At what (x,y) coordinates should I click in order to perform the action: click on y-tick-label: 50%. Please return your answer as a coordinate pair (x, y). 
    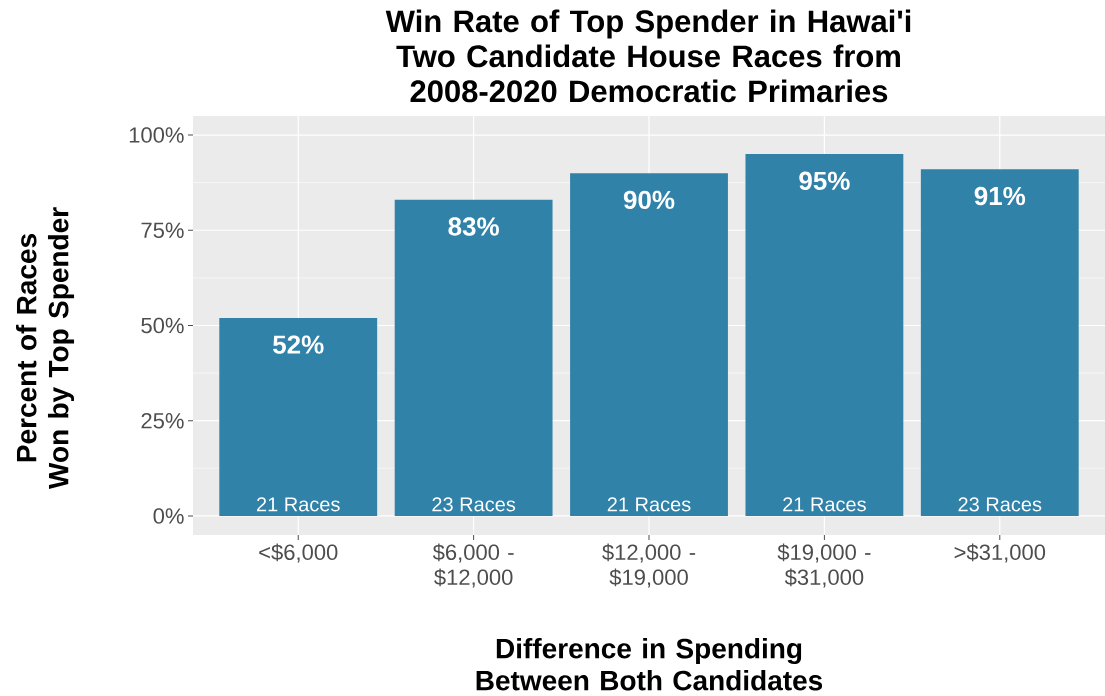
    Looking at the image, I should click on (162, 325).